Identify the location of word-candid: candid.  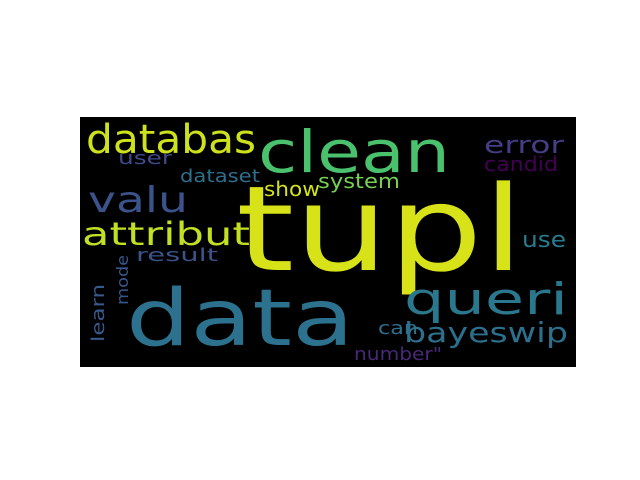
(521, 164).